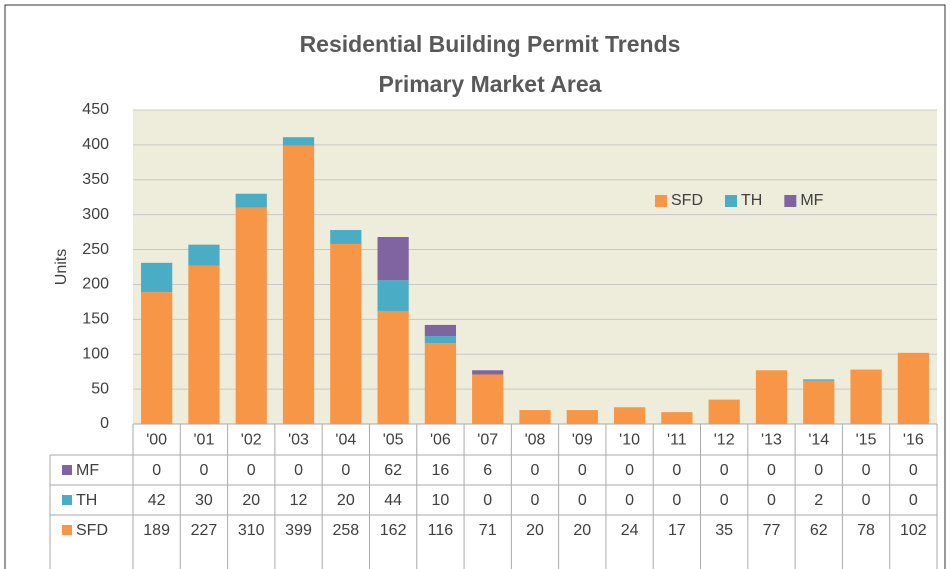 The image size is (951, 569). I want to click on table-value: 24, so click(630, 530).